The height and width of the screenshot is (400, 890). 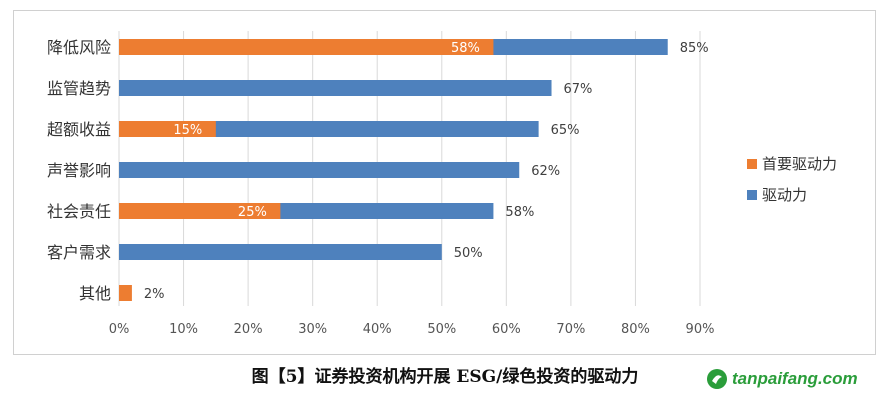 I want to click on tanpaifang-logo-icon, so click(x=717, y=379).